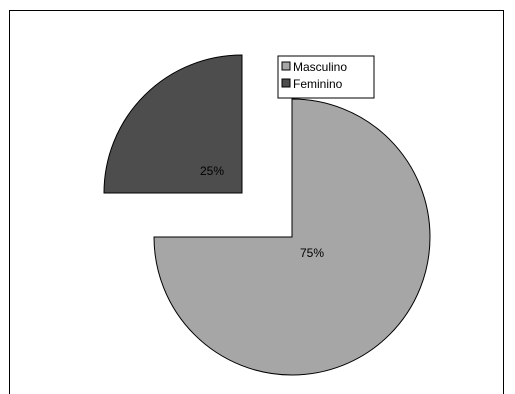 This screenshot has height=394, width=515. I want to click on legend: Masculino Feminino, so click(326, 77).